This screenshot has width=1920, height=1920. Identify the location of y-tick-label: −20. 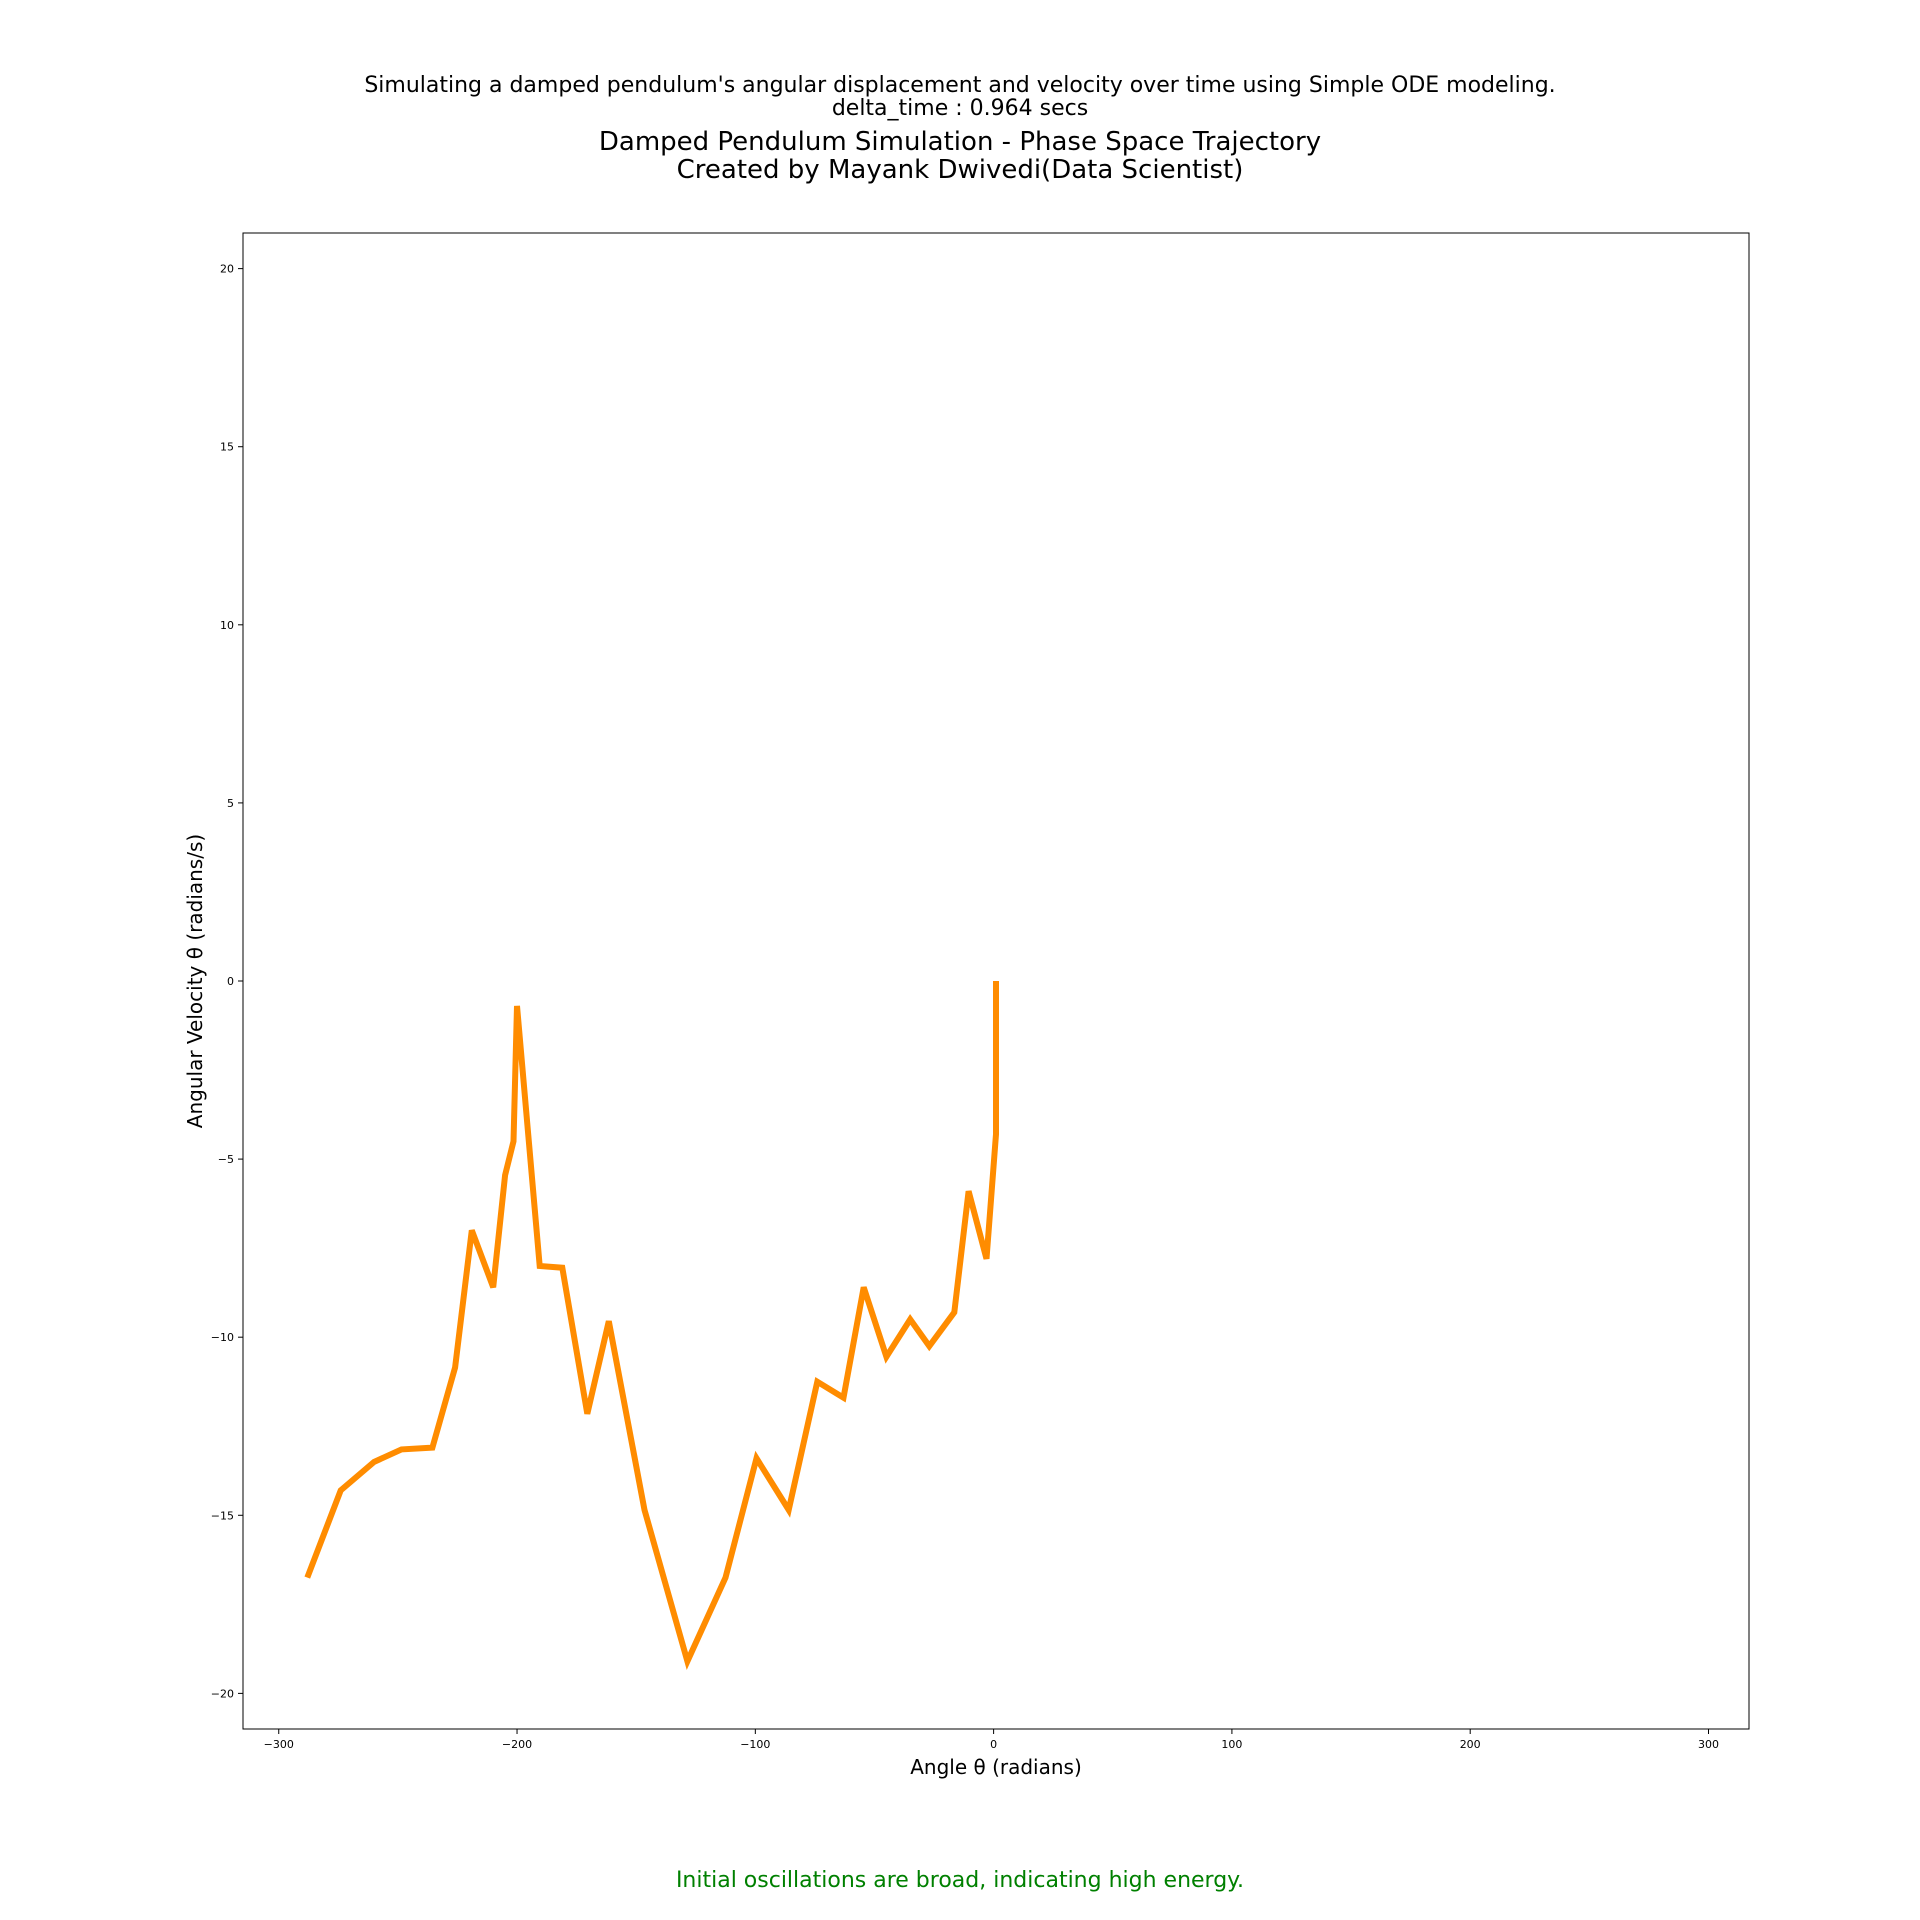
(222, 1693).